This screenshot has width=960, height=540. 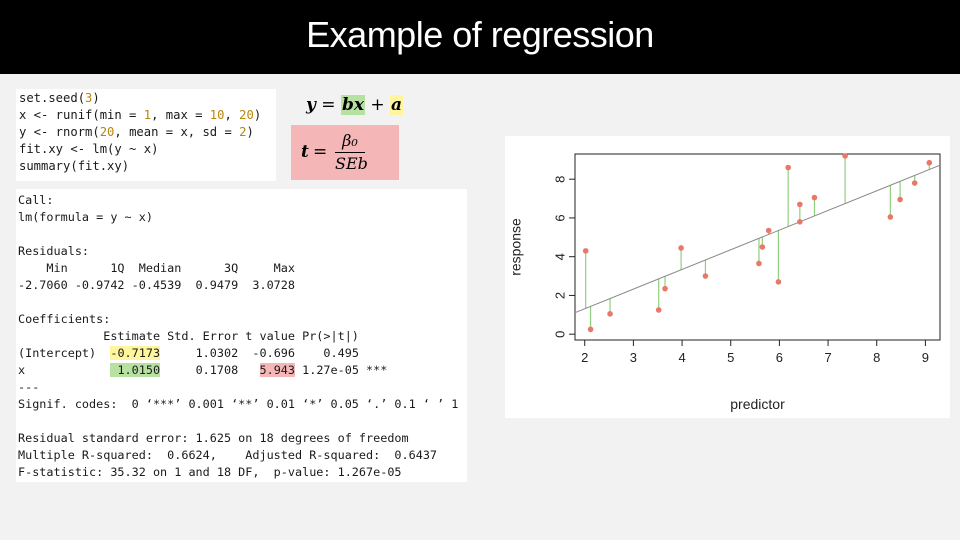 I want to click on code-number: 2, so click(x=243, y=132).